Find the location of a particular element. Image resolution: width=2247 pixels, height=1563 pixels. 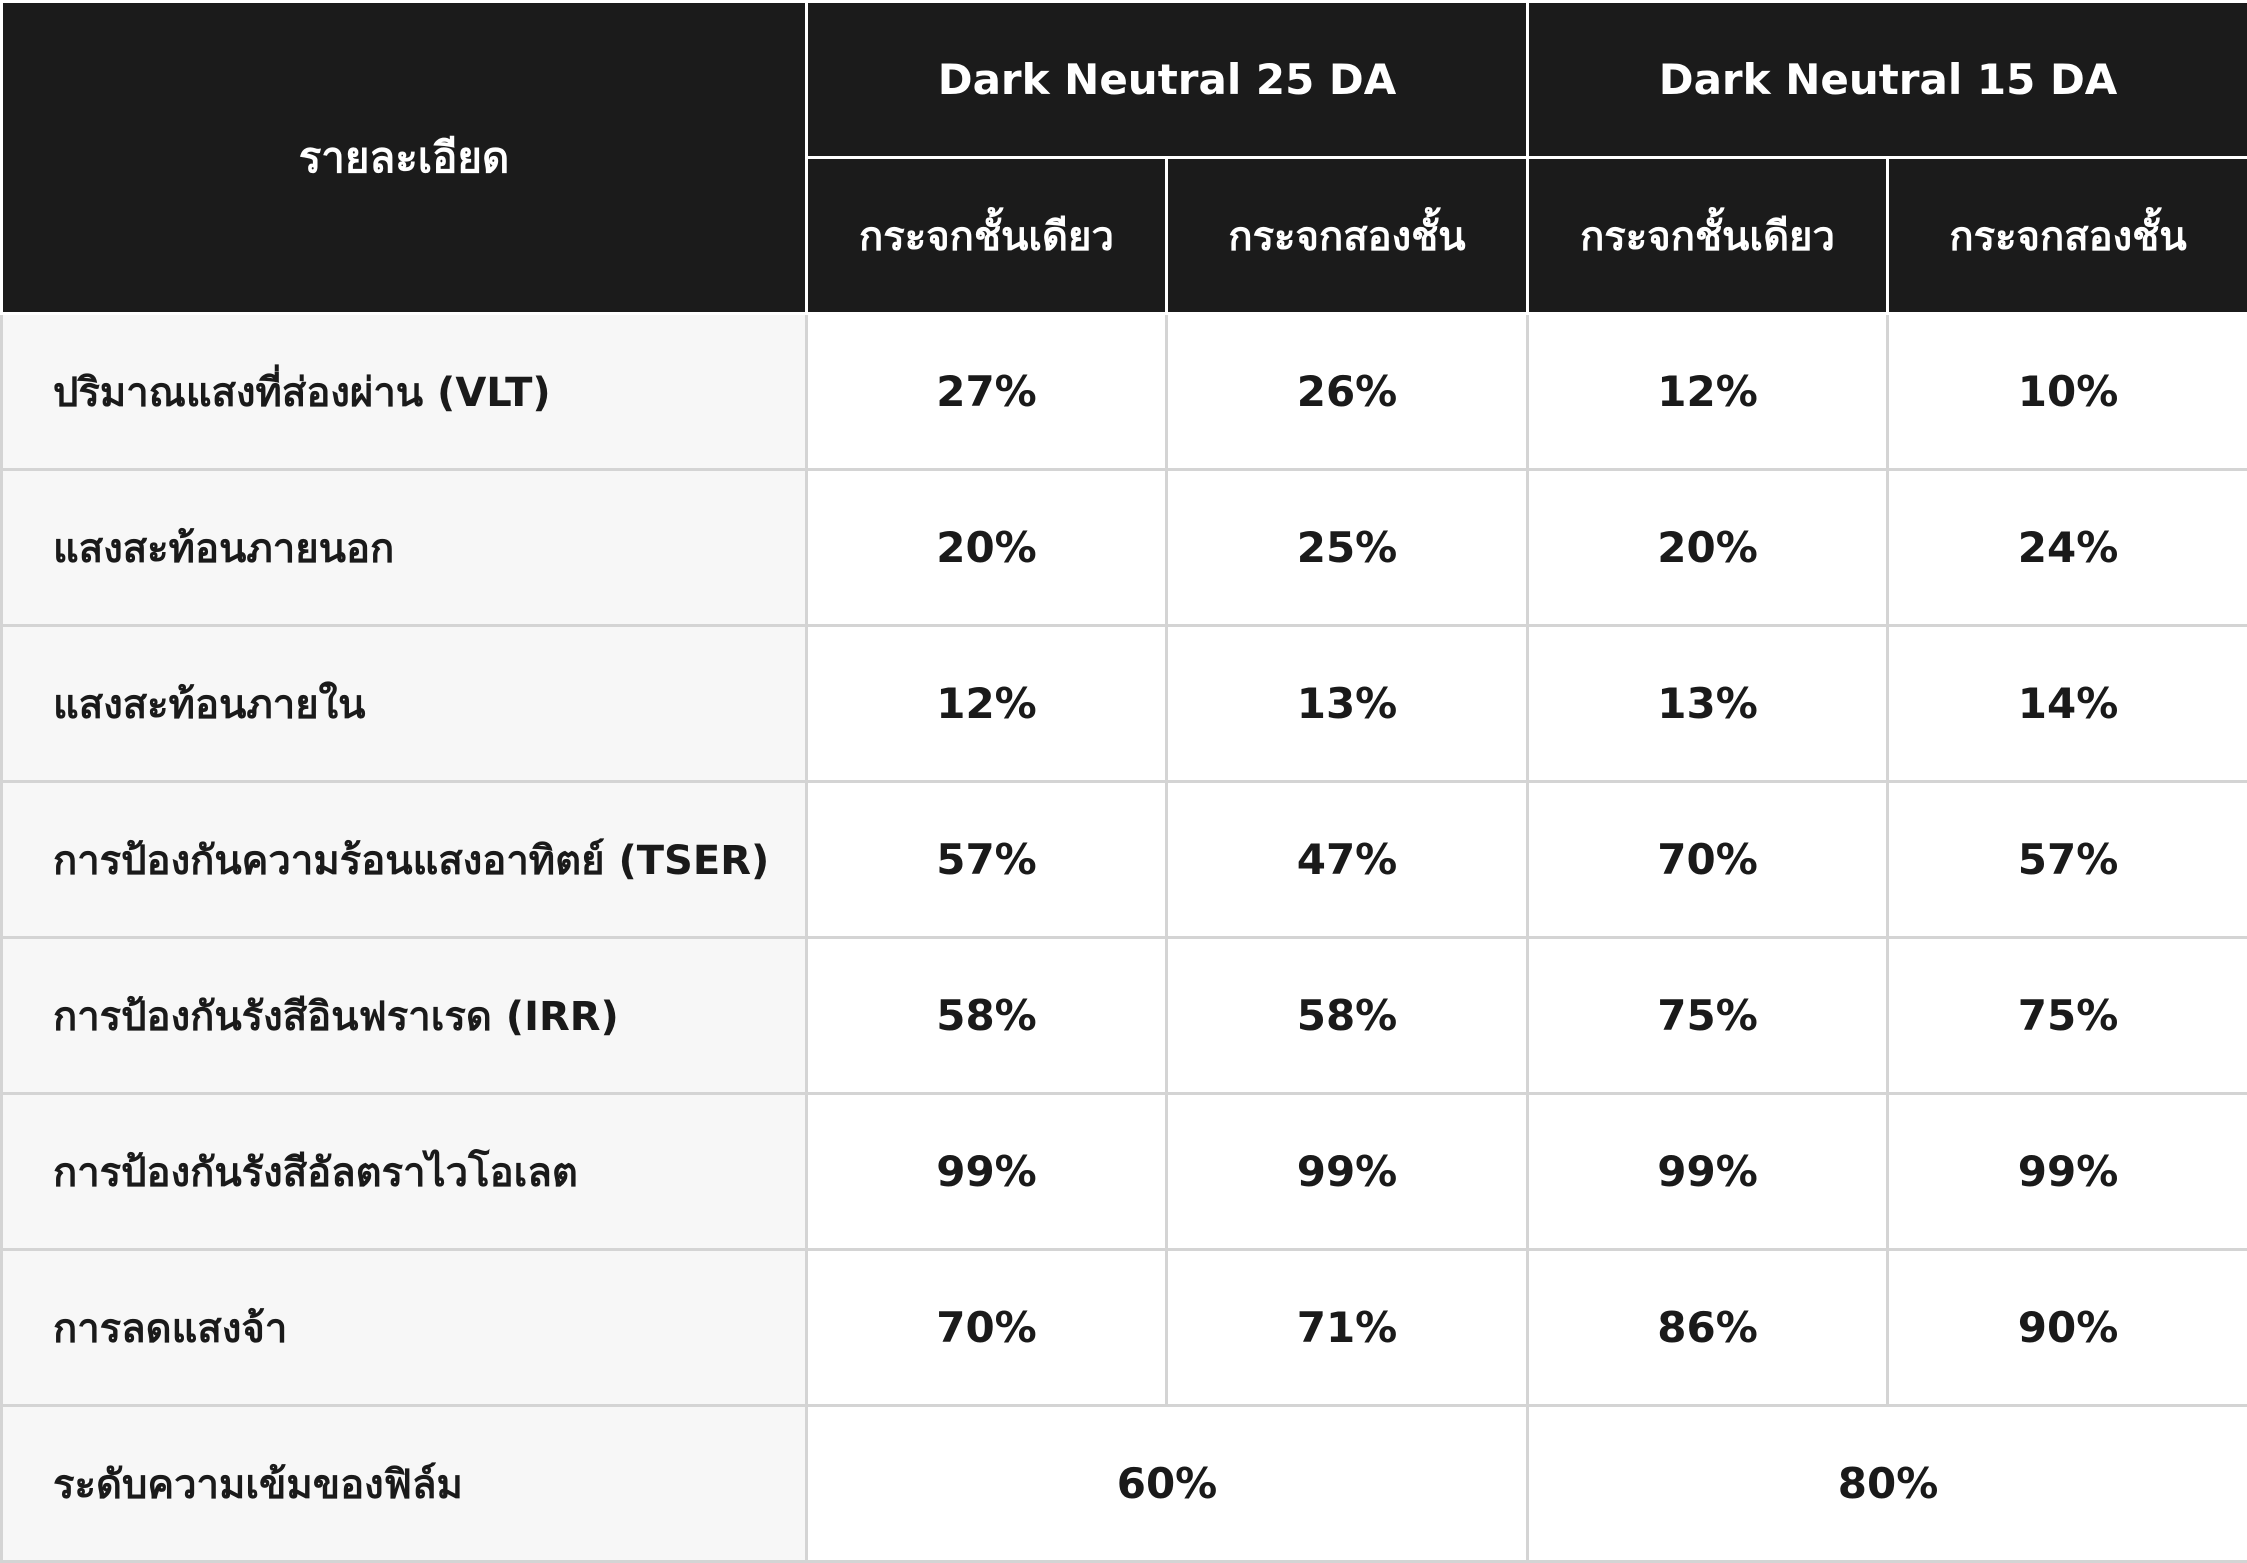

header-single-glass-25: กระจกชั้นเดียว is located at coordinates (986, 235).